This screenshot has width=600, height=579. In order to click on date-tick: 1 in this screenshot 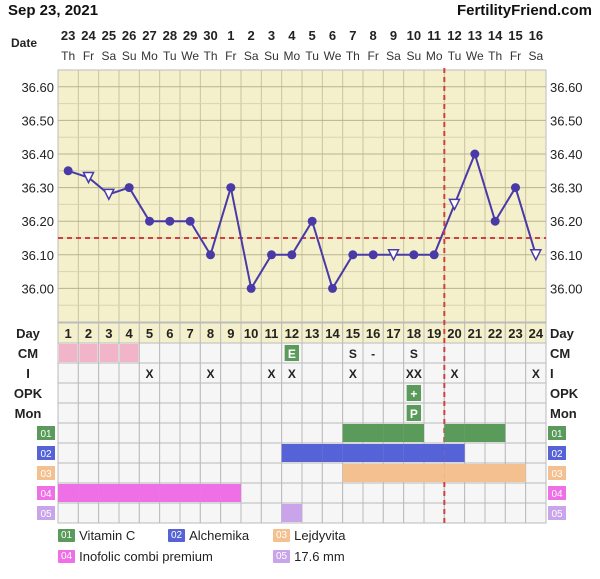, I will do `click(230, 35)`.